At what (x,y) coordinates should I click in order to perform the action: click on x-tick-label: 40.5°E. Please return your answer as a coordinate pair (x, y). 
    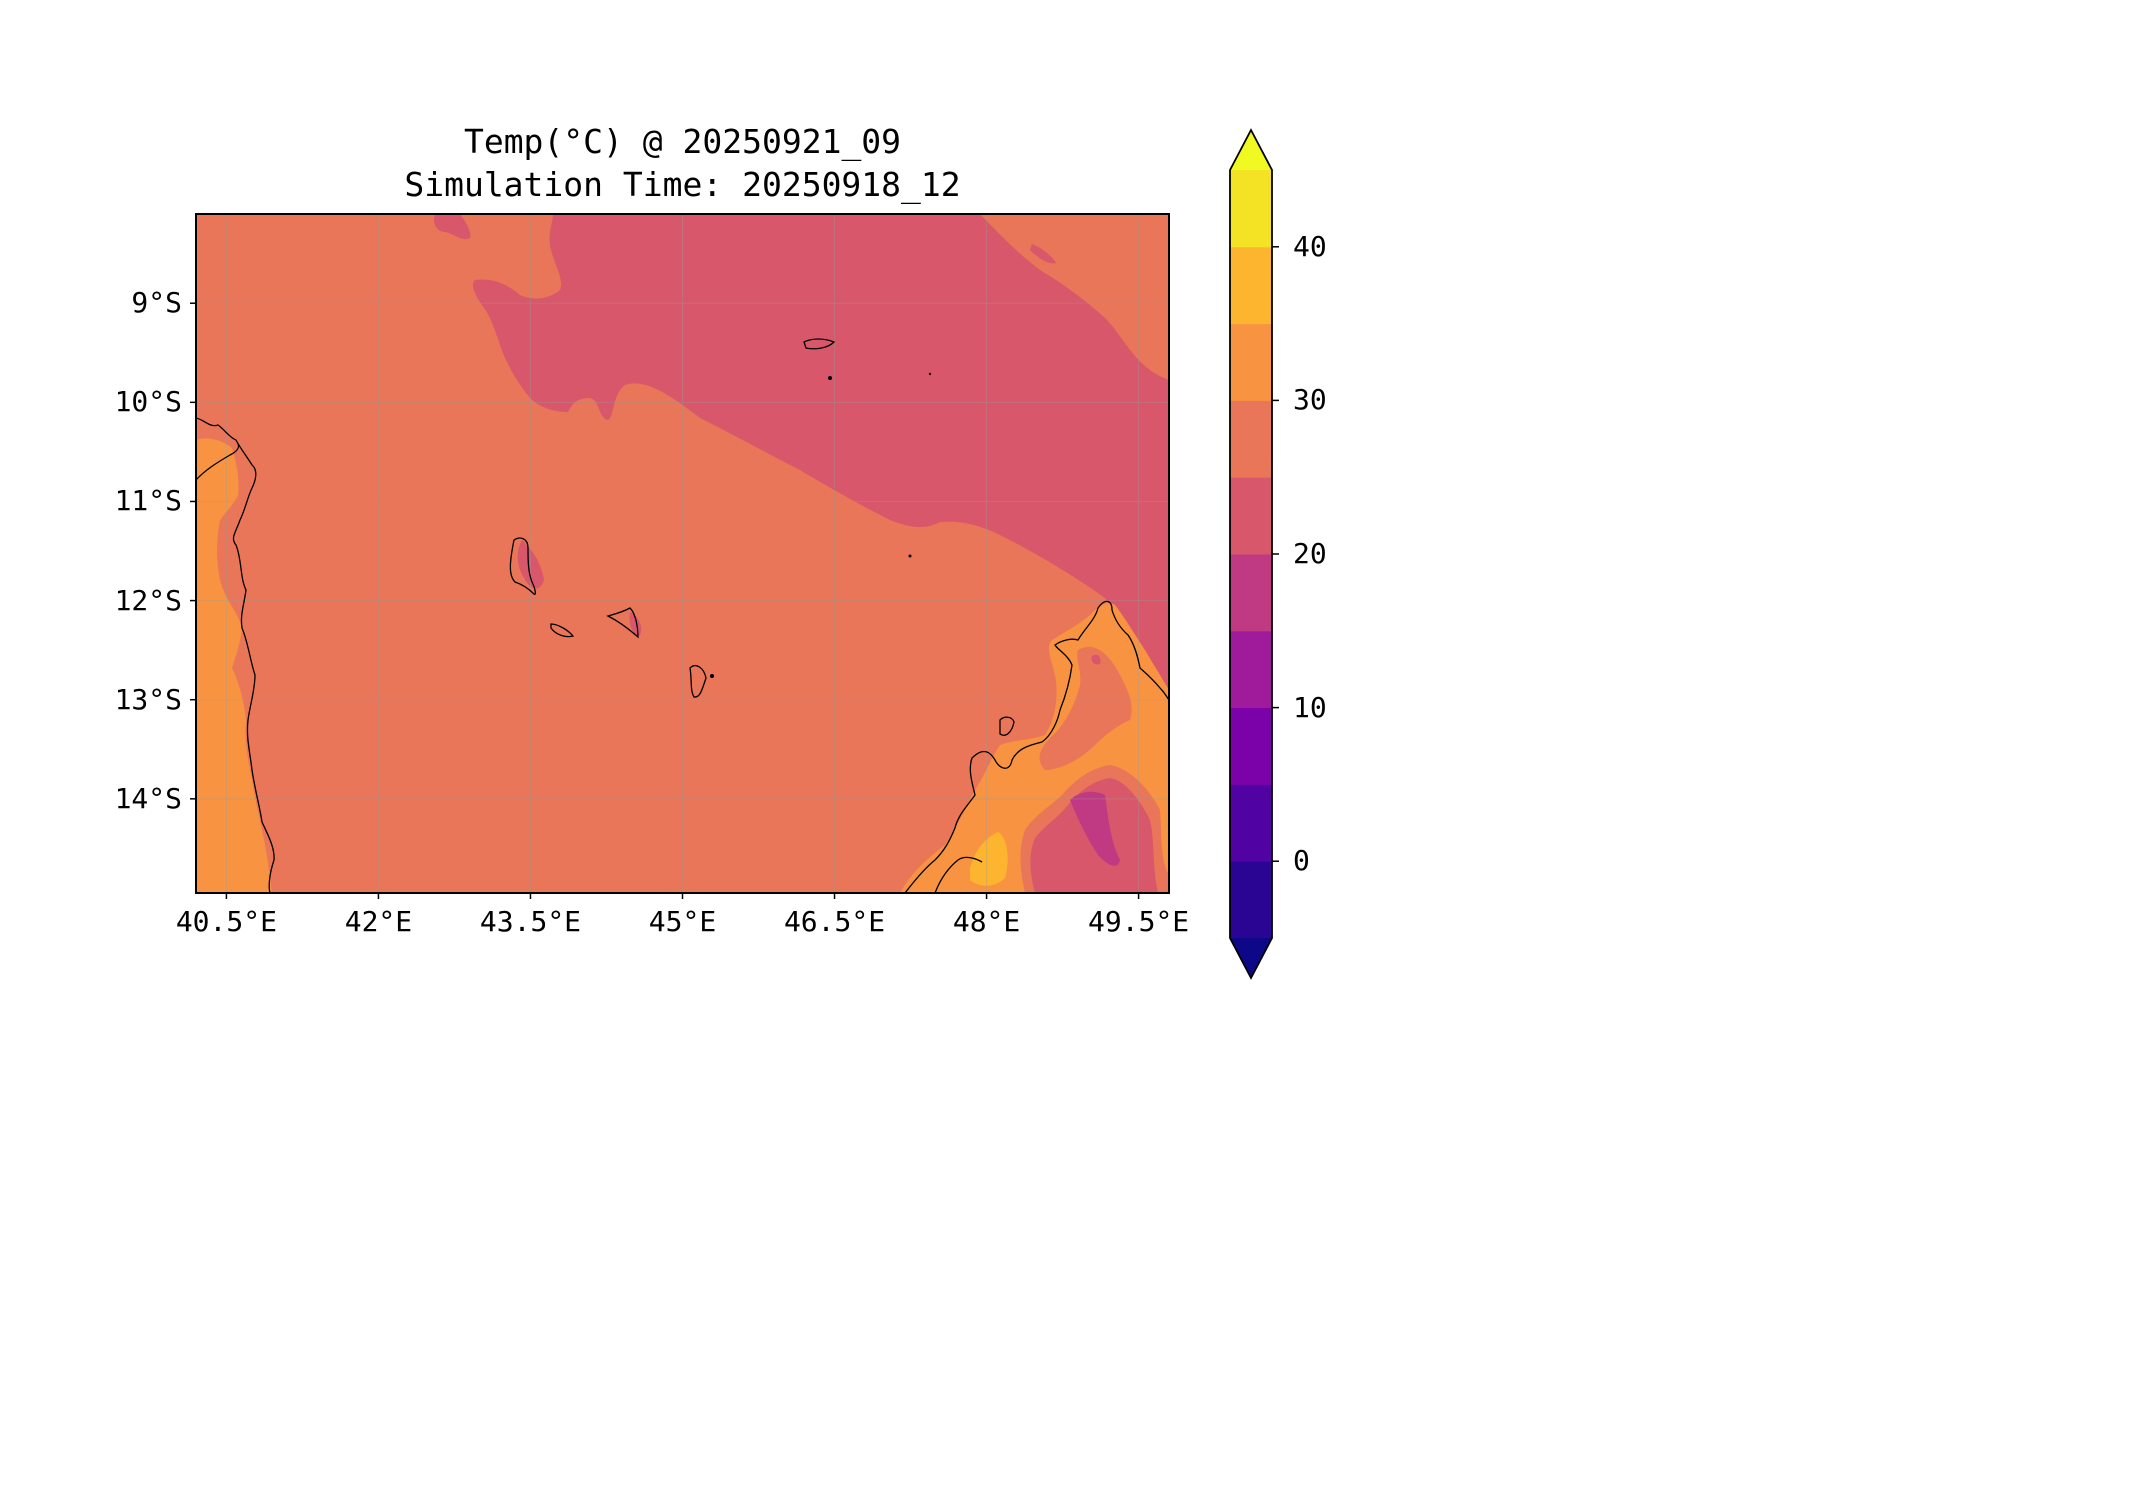
    Looking at the image, I should click on (226, 921).